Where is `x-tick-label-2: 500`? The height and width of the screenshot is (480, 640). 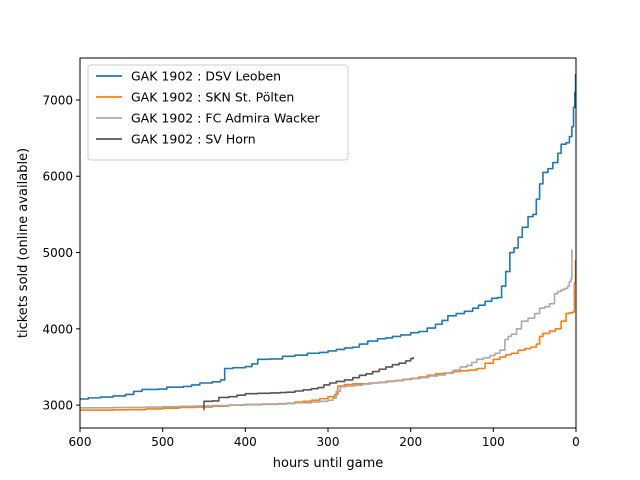
x-tick-label-2: 500 is located at coordinates (162, 442).